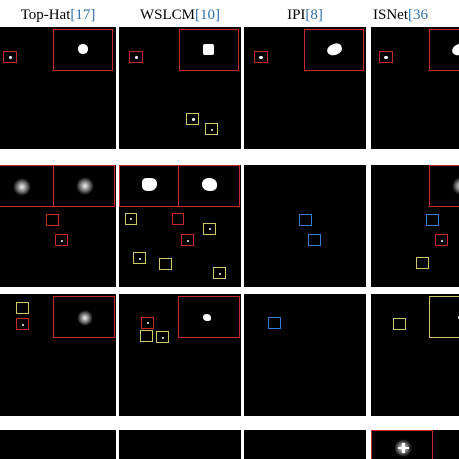 Image resolution: width=459 pixels, height=459 pixels. Describe the element at coordinates (390, 15) in the screenshot. I see `method-name: ISNet` at that location.